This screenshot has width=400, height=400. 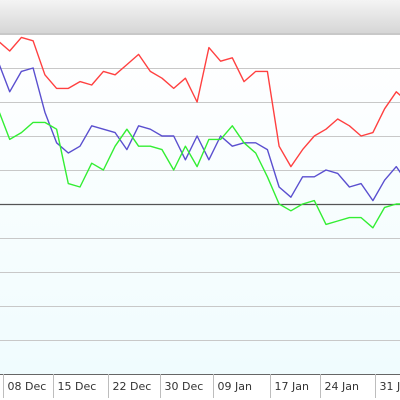 What do you see at coordinates (27, 386) in the screenshot?
I see `x-tick-label: 08 Dec` at bounding box center [27, 386].